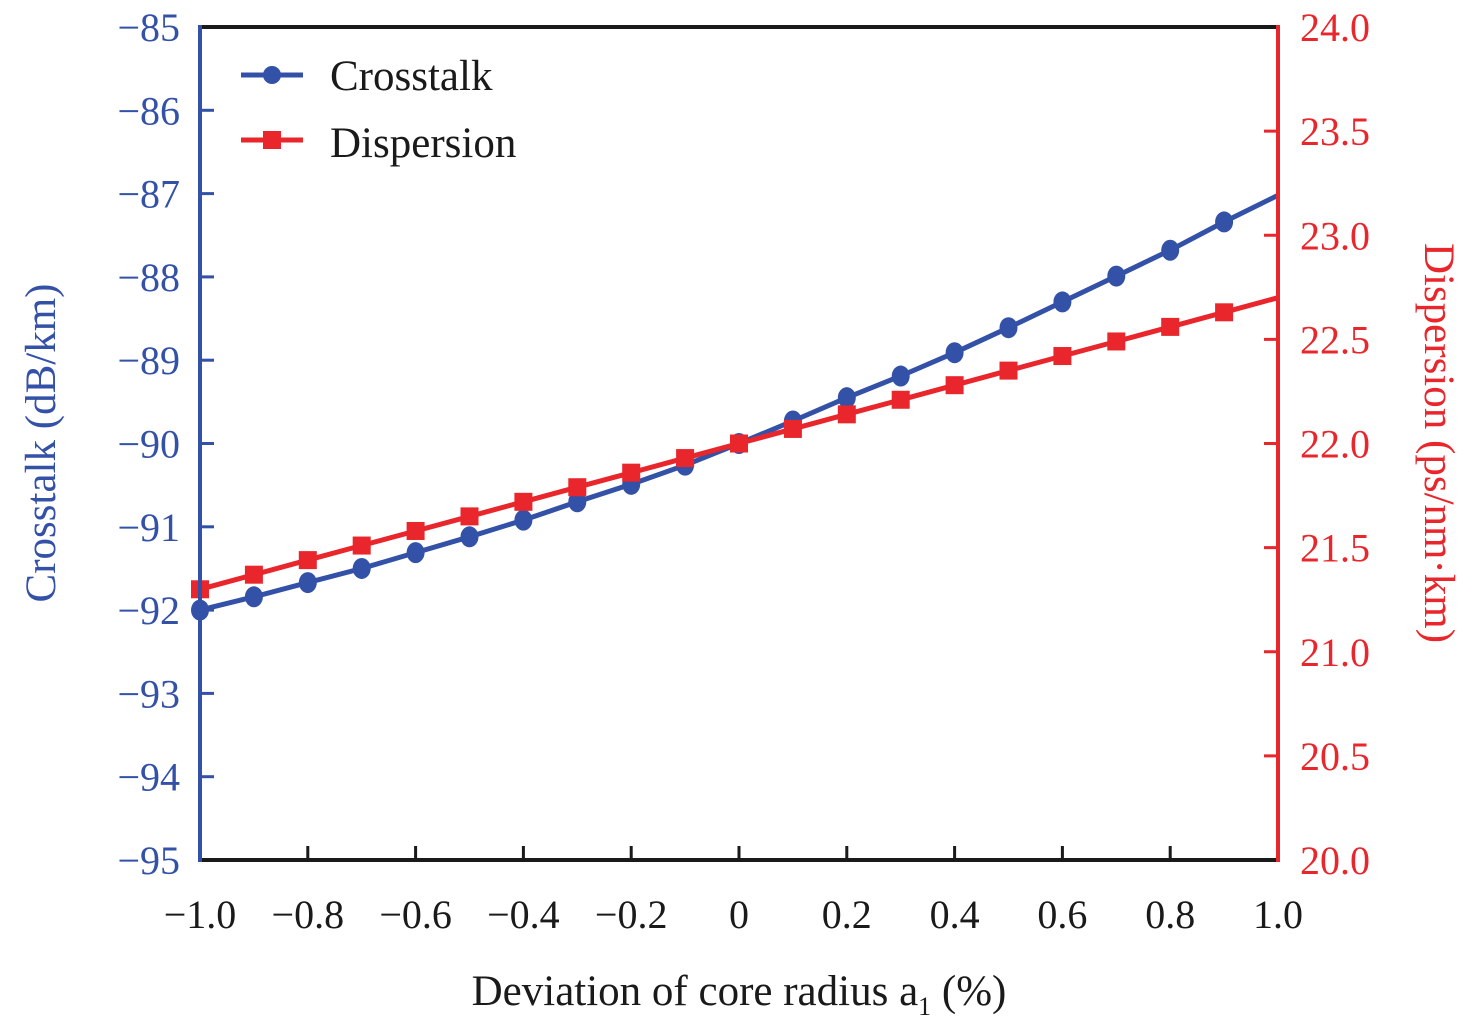  Describe the element at coordinates (739, 994) in the screenshot. I see `x-axis-title: Deviation of core radius a1 (%)` at that location.